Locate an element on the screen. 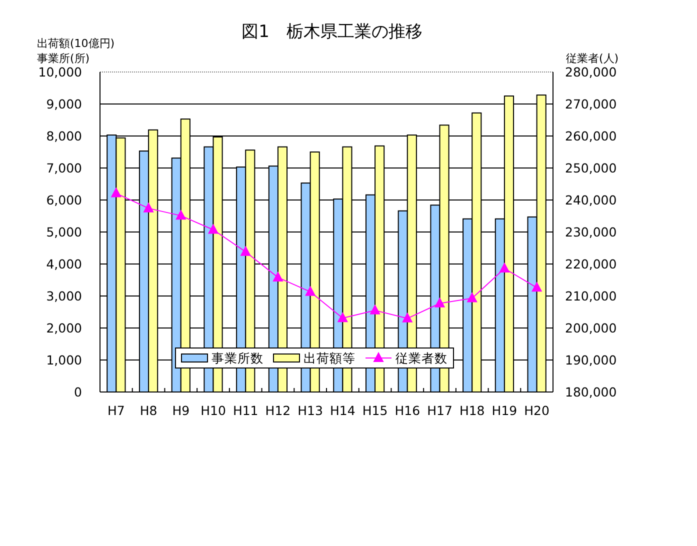 This screenshot has height=546, width=697. x-tick-label: H11 is located at coordinates (245, 410).